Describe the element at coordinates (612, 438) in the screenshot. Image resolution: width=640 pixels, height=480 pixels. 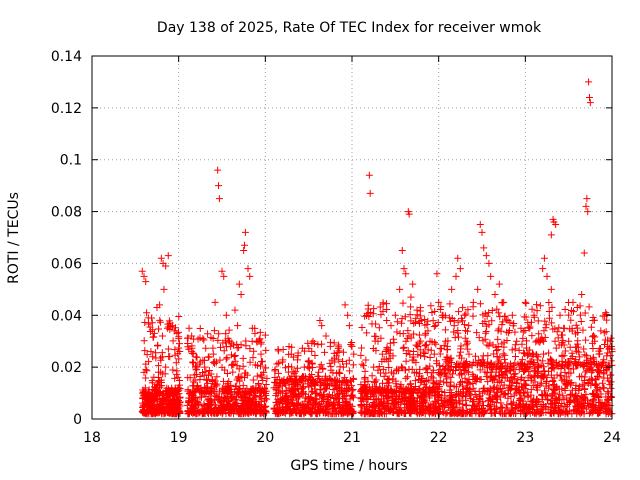
I see `x-tick-label: 24` at that location.